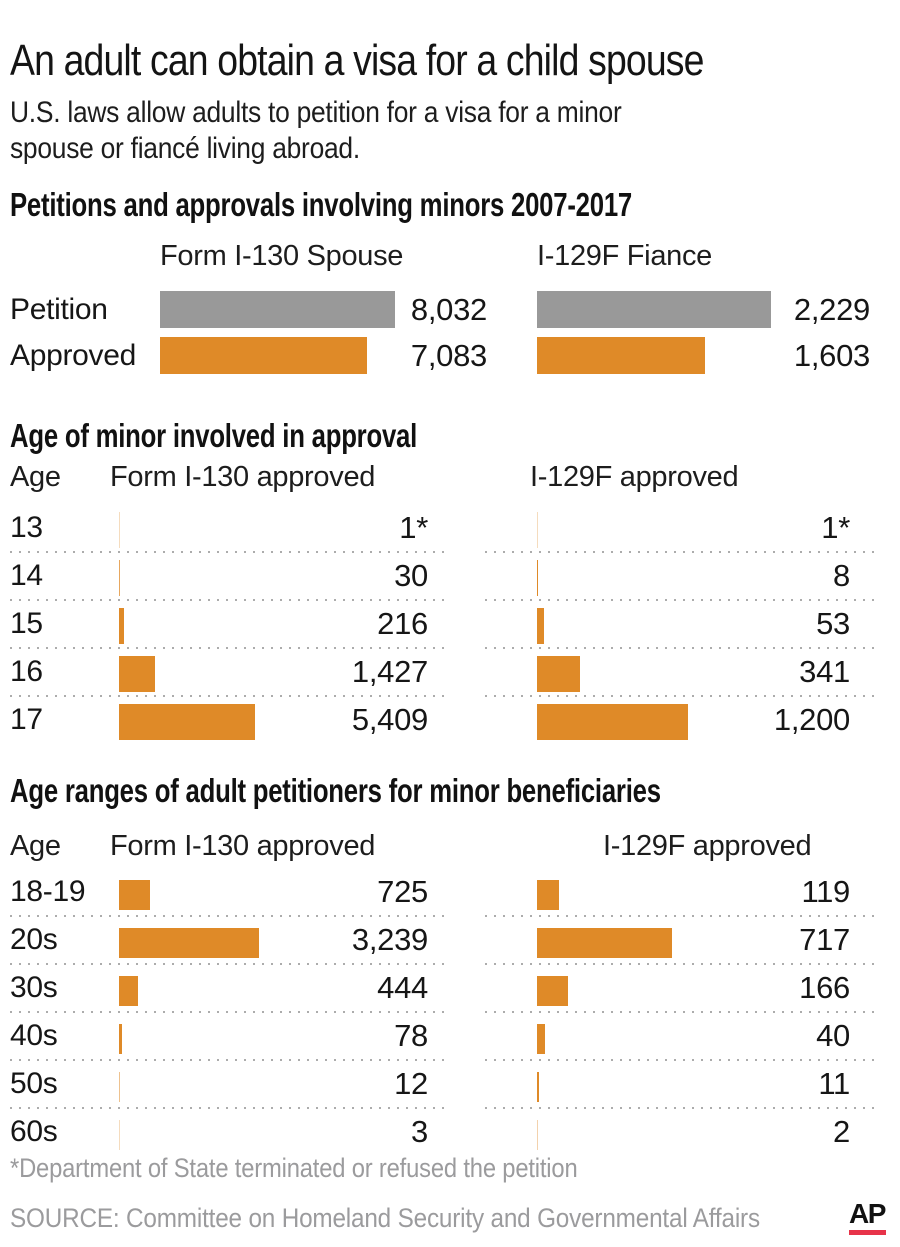 The height and width of the screenshot is (1247, 900). I want to click on section-2-title-text: Age of minor involved in approval, so click(214, 435).